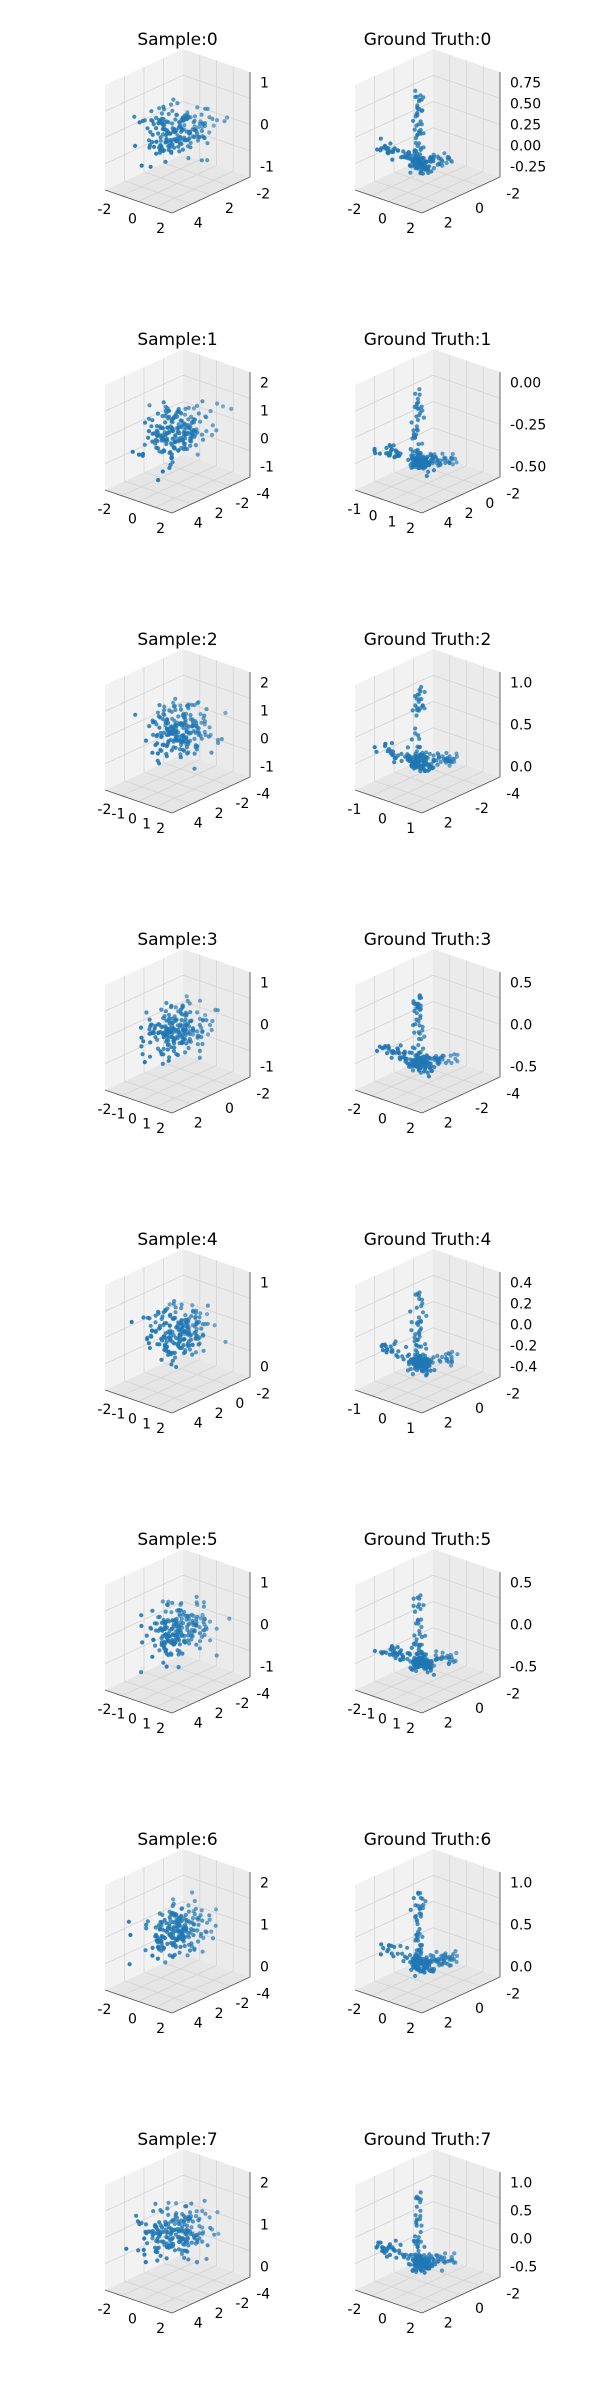 This screenshot has height=2400, width=600. What do you see at coordinates (264, 1284) in the screenshot?
I see `z-tick-label: 1` at bounding box center [264, 1284].